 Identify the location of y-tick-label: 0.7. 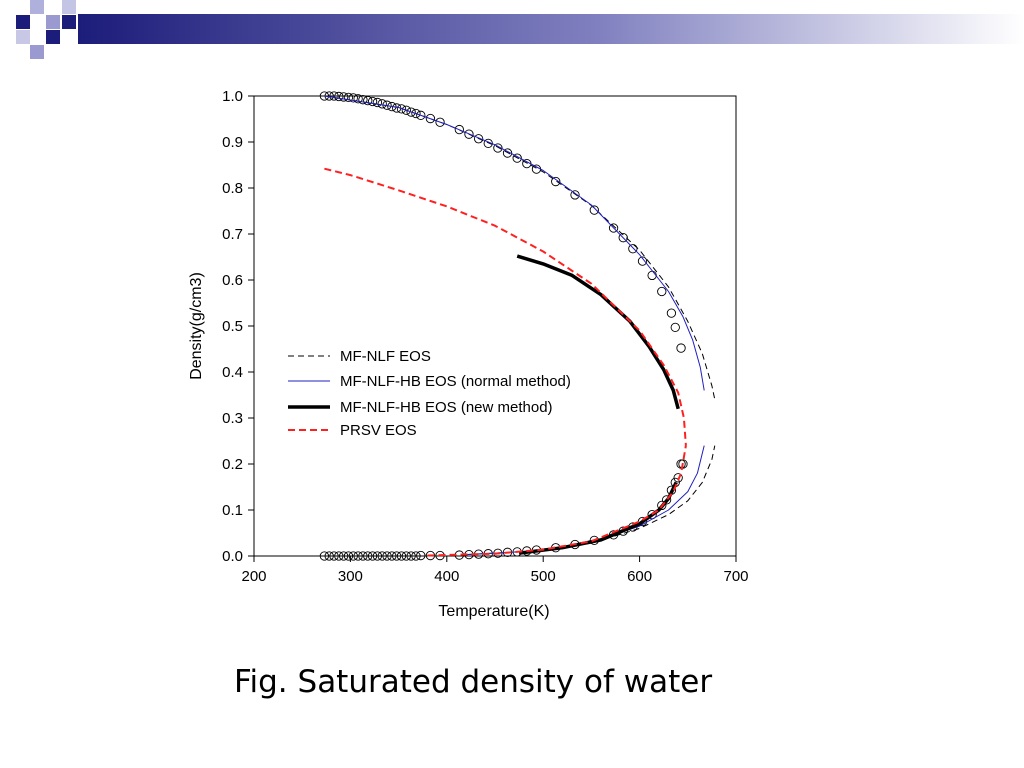
(232, 234).